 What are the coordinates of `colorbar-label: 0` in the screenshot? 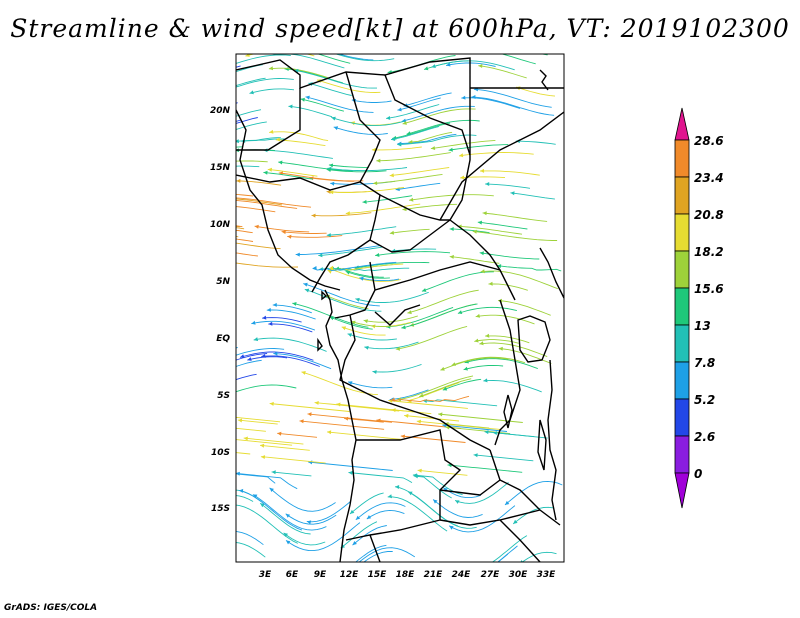 It's located at (698, 474).